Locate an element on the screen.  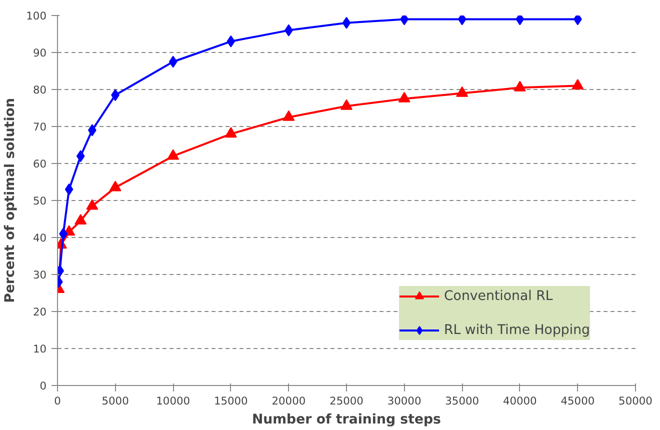
y-tick-label: 100 is located at coordinates (36, 16).